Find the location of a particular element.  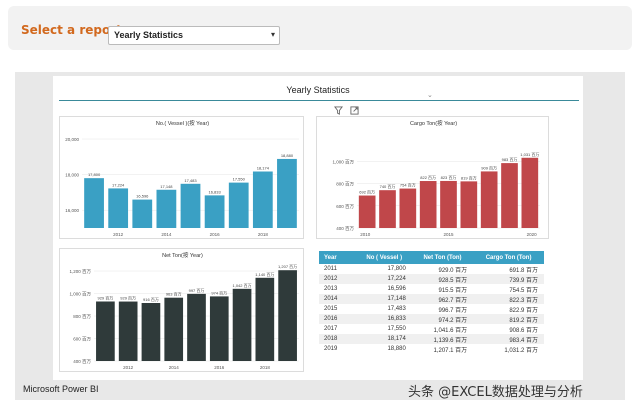

table-cell: 2012 is located at coordinates (338, 279).